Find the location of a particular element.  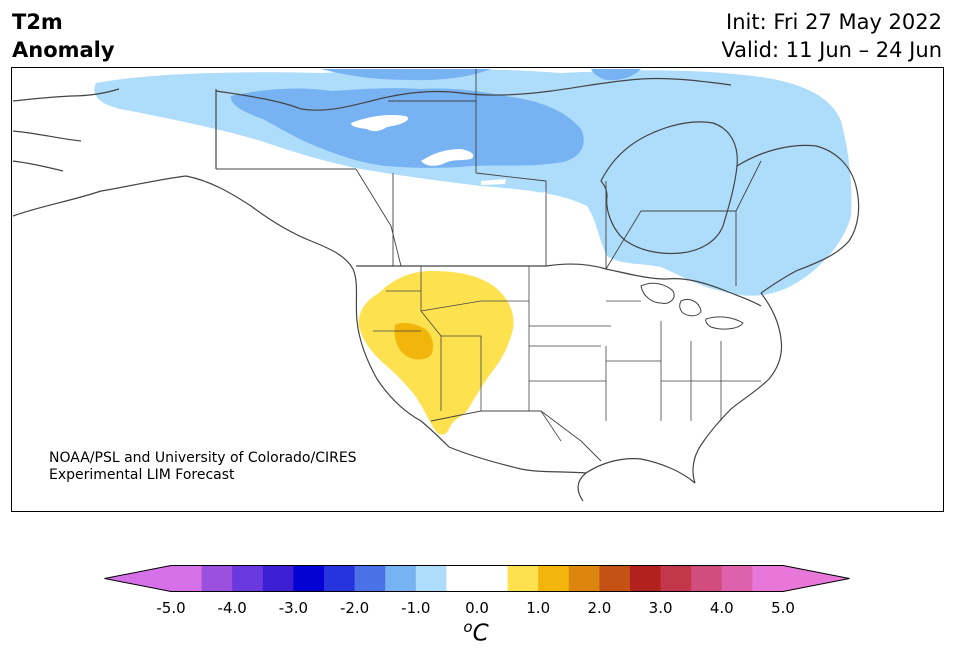

alaska-coast is located at coordinates (66, 130).